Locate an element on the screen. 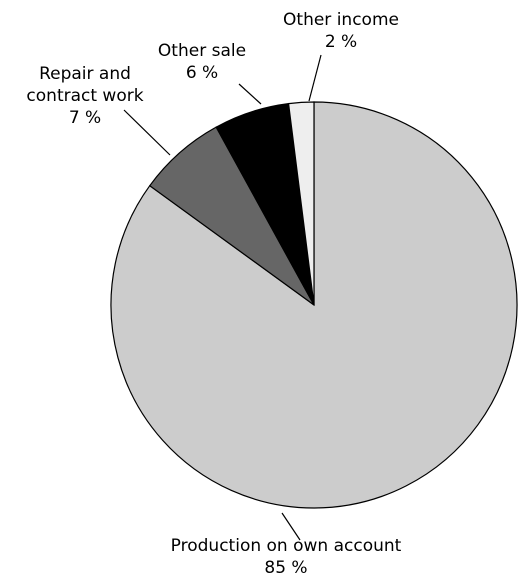  slice-label-3: Other income 2 % is located at coordinates (341, 31).